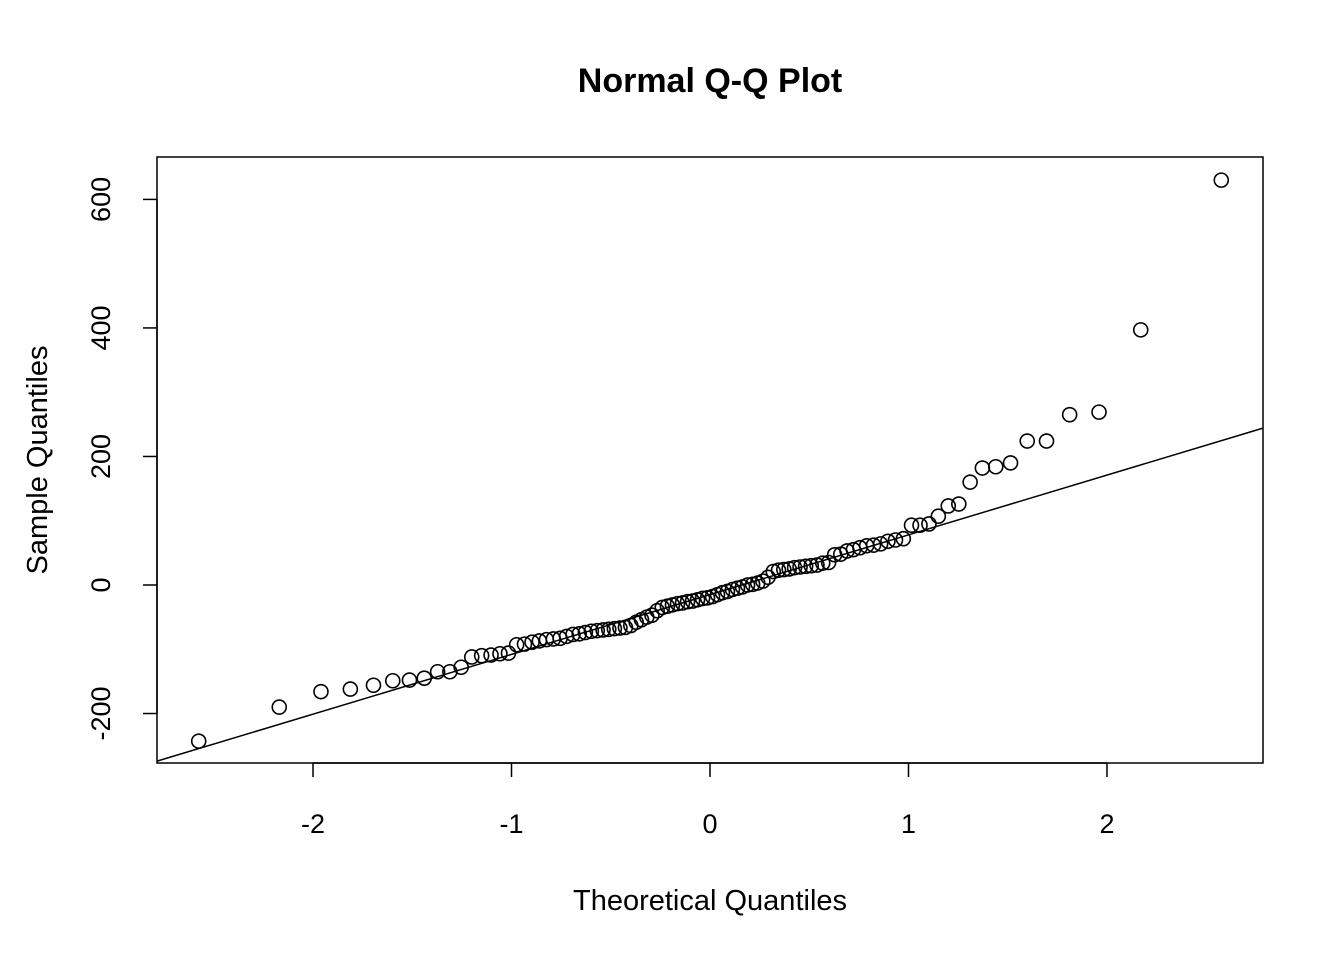  What do you see at coordinates (101, 584) in the screenshot?
I see `y-tick-label: 0` at bounding box center [101, 584].